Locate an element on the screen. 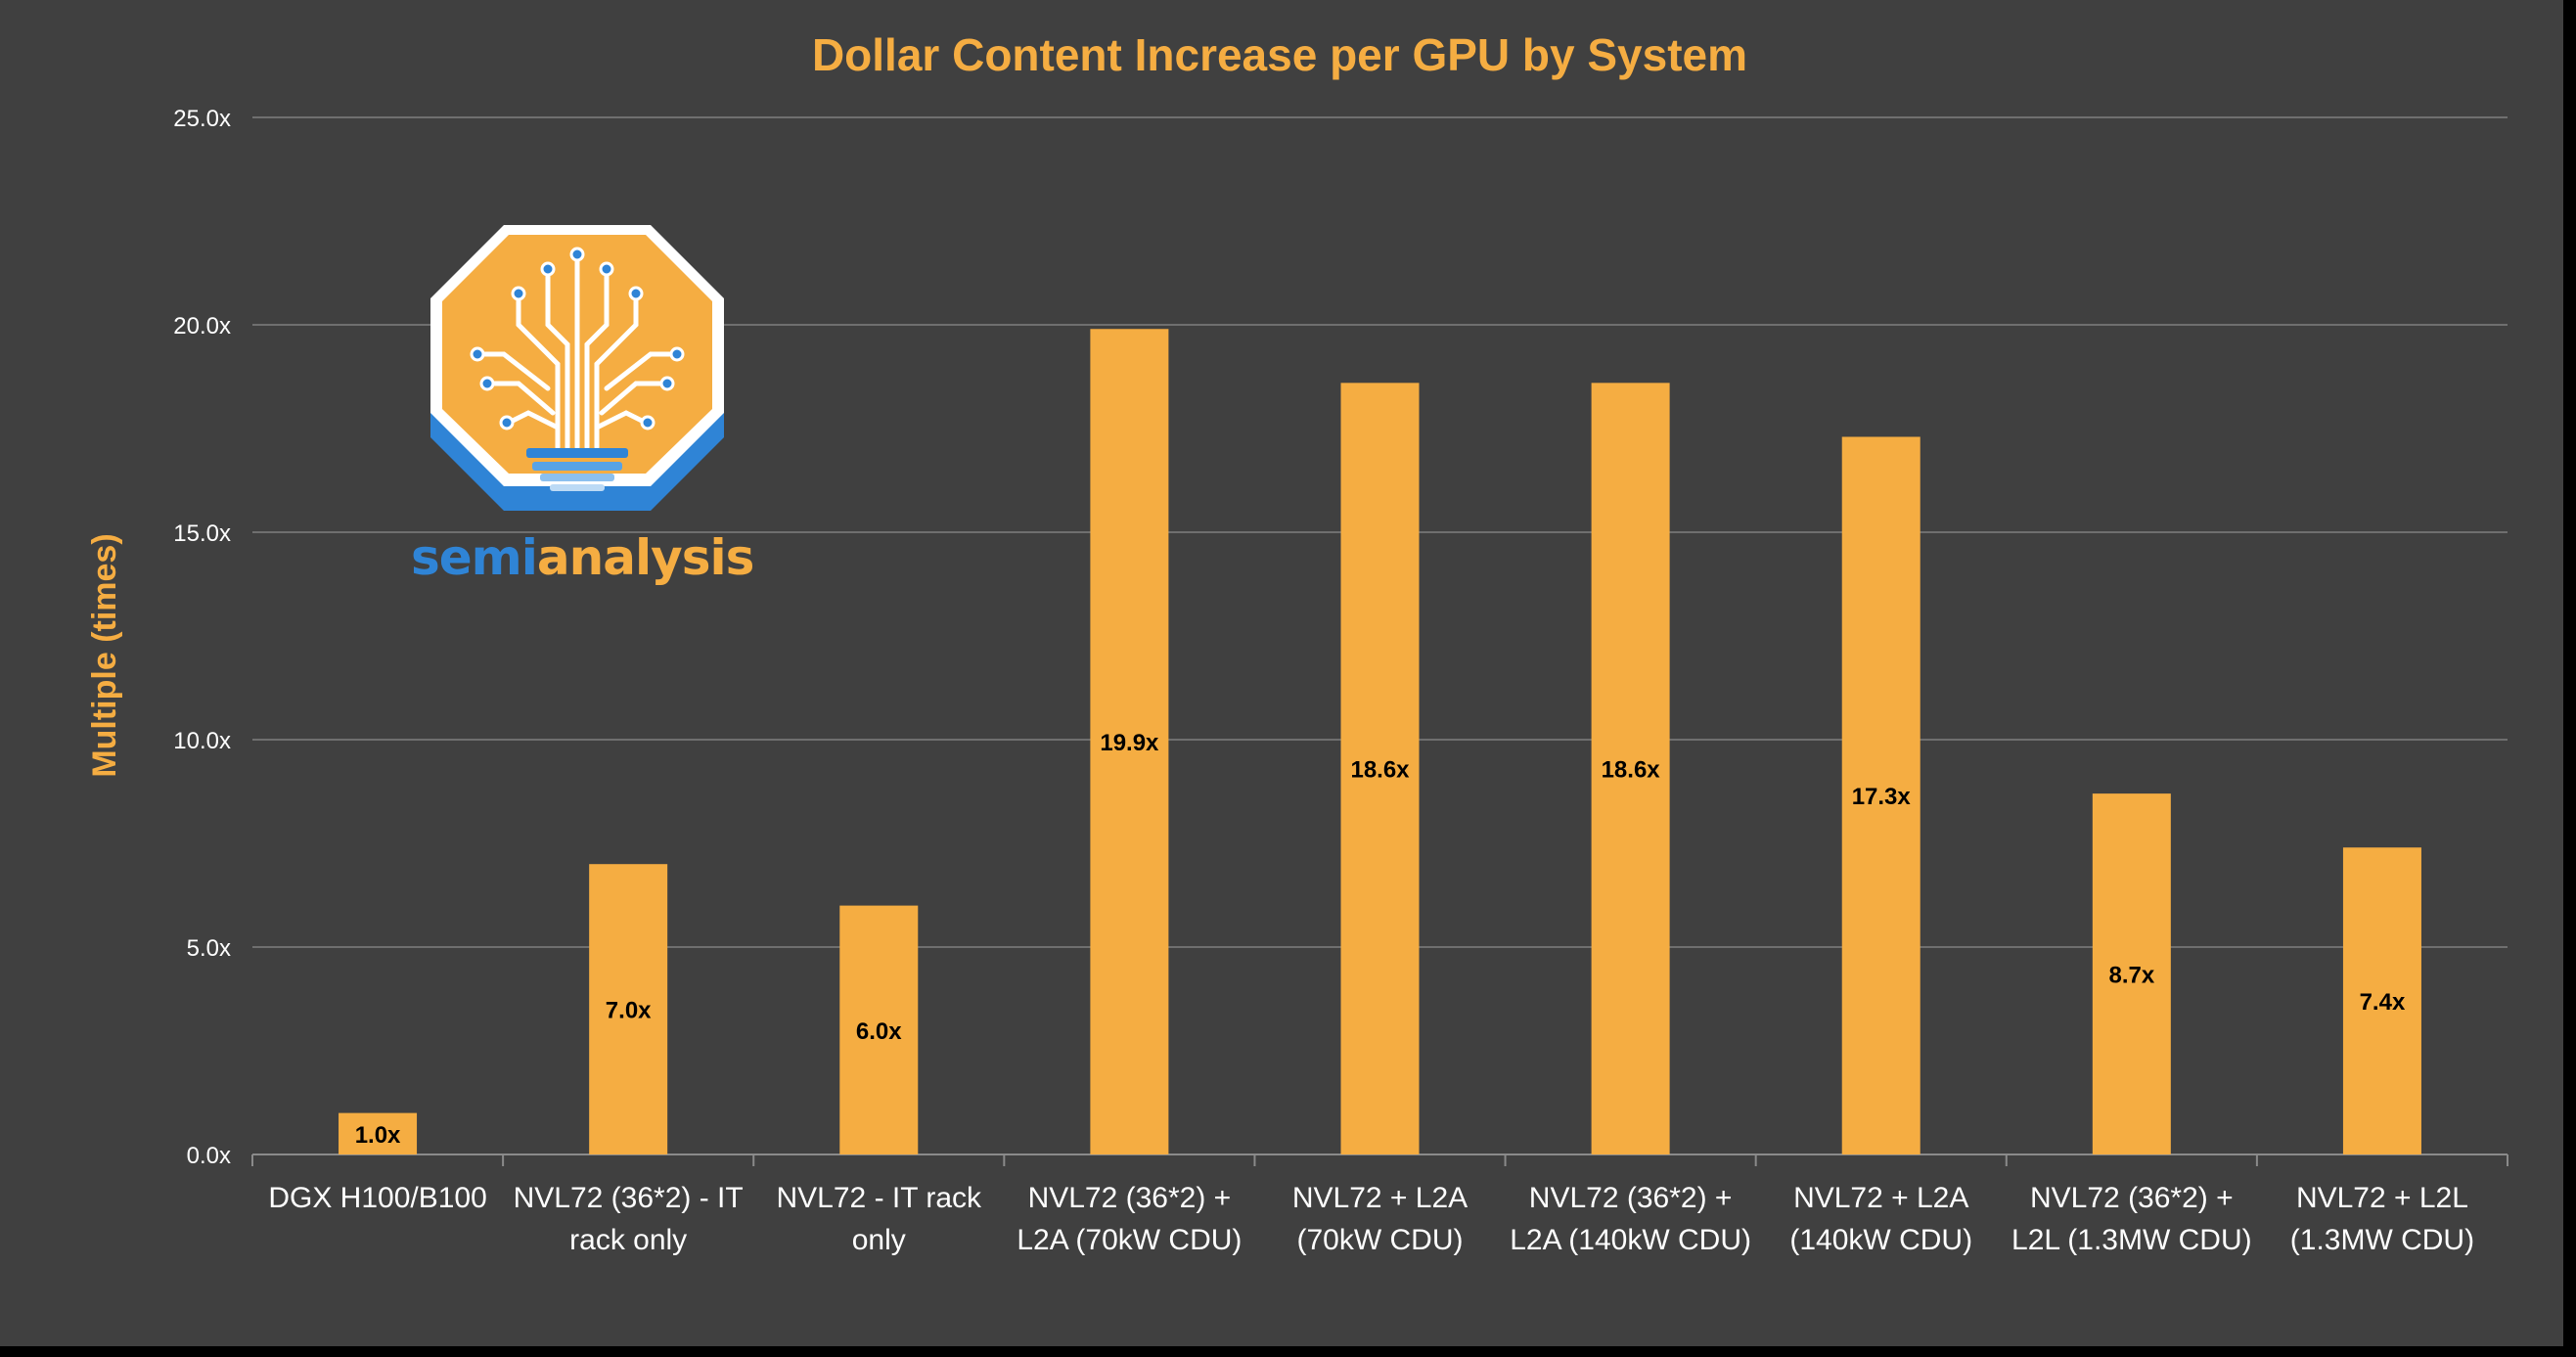  x-tick-label-line: NVL72 + L2L is located at coordinates (2382, 1198).